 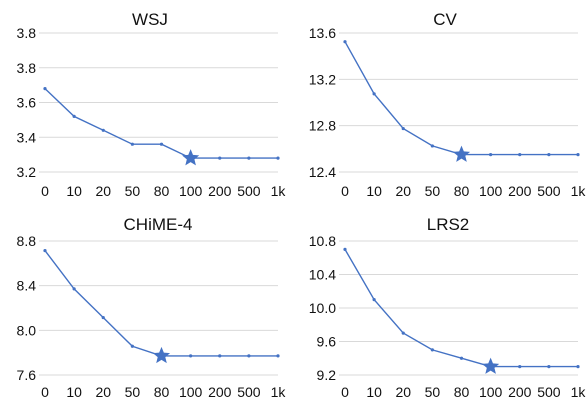 I want to click on y-tick-label: 9.6, so click(x=327, y=342).